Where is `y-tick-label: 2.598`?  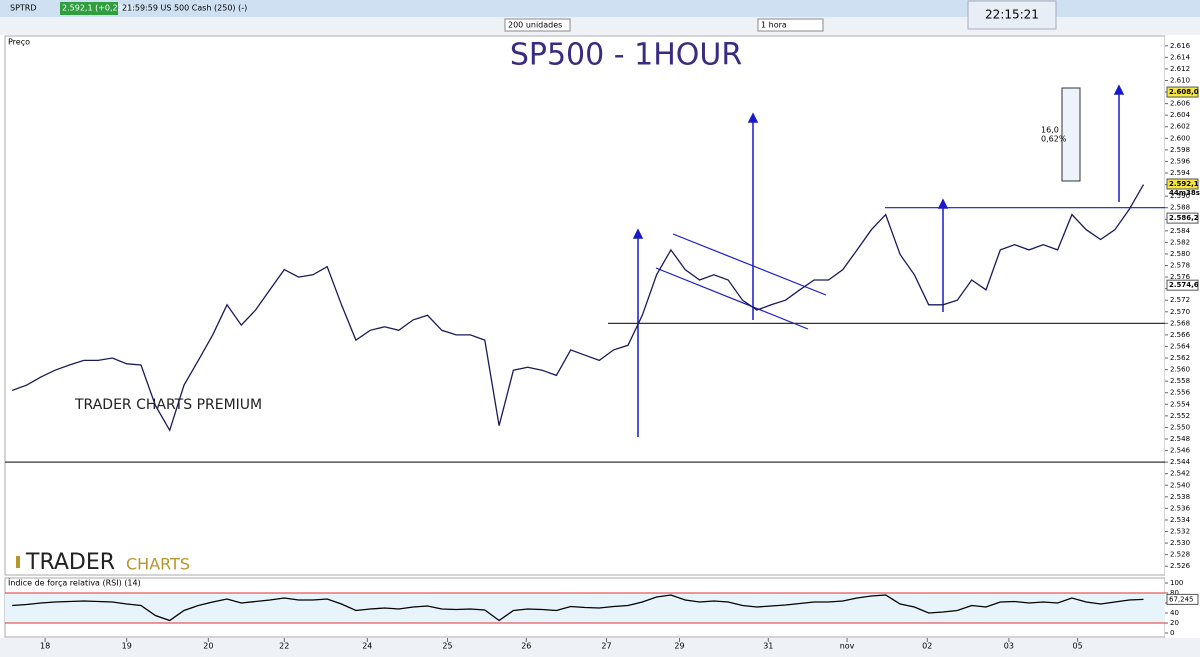 y-tick-label: 2.598 is located at coordinates (1180, 150).